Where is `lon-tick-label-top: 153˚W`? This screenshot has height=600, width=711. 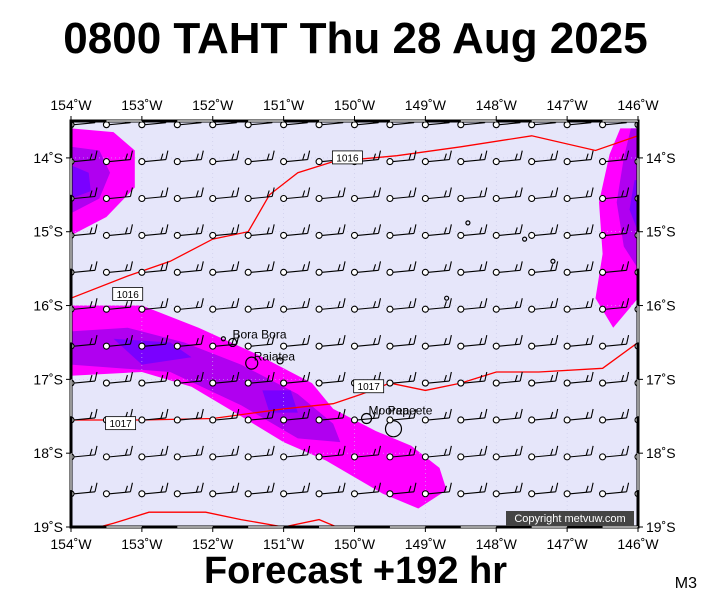 lon-tick-label-top: 153˚W is located at coordinates (142, 105).